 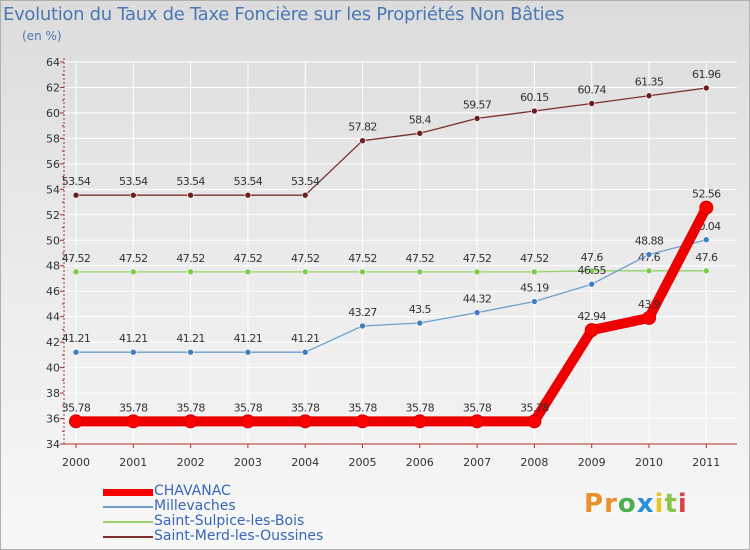 I want to click on data-point-saint-merd-les-oussines-2007, so click(x=477, y=118).